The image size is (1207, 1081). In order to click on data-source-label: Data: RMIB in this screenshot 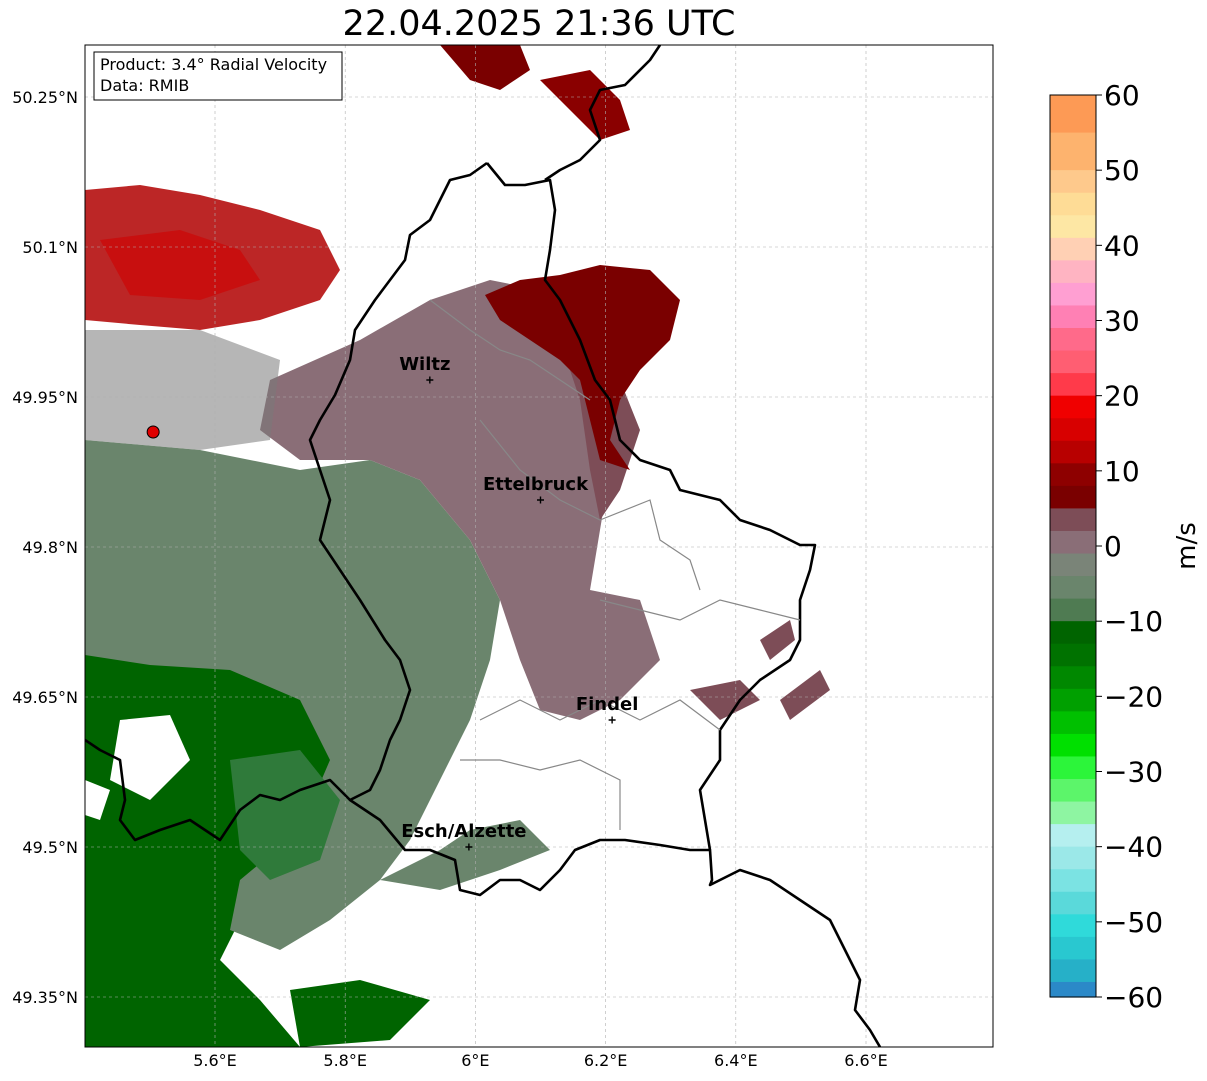, I will do `click(144, 85)`.